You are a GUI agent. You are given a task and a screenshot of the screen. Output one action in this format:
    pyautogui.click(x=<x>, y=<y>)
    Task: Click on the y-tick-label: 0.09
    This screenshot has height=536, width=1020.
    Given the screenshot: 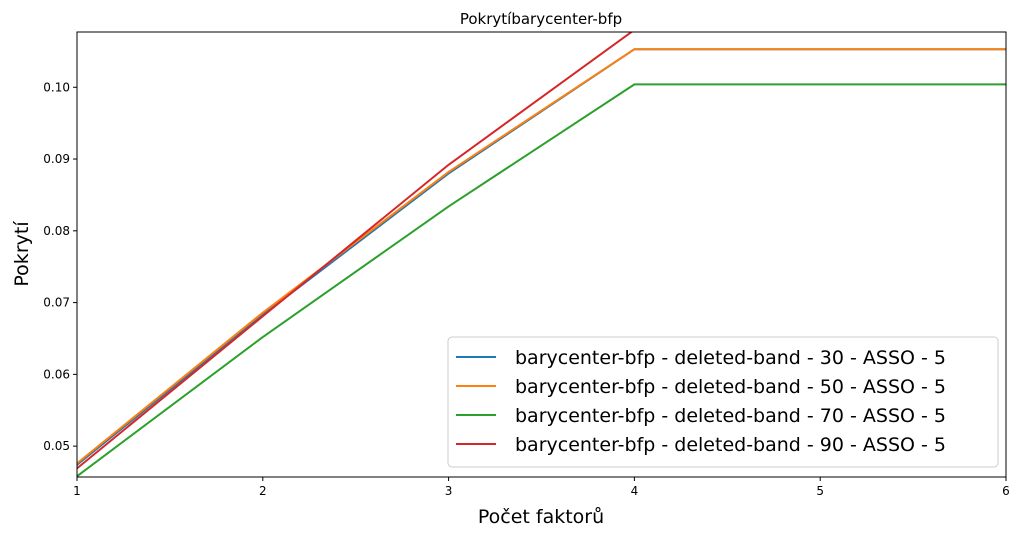 What is the action you would take?
    pyautogui.click(x=56, y=159)
    